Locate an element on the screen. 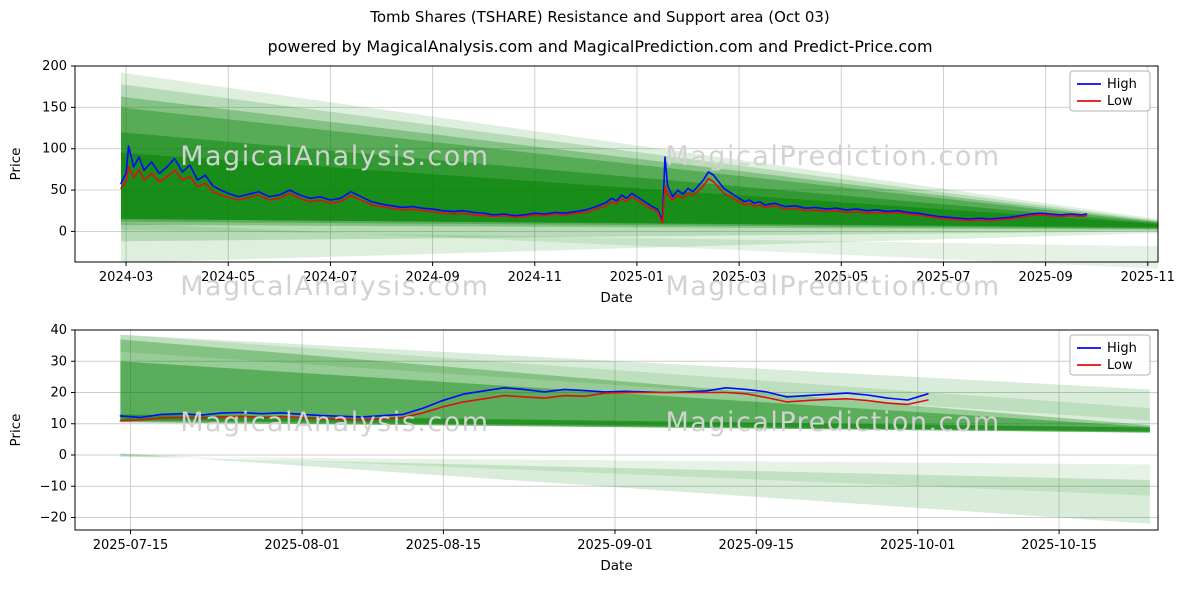  svg-text: 2025-05 is located at coordinates (841, 277).